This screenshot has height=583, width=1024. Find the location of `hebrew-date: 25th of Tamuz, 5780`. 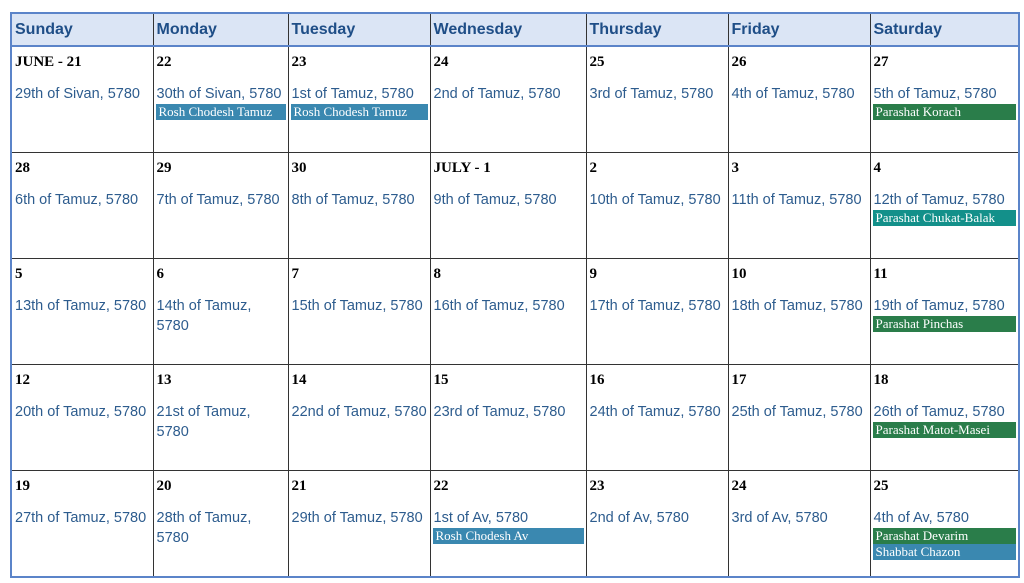

hebrew-date: 25th of Tamuz, 5780 is located at coordinates (797, 412).